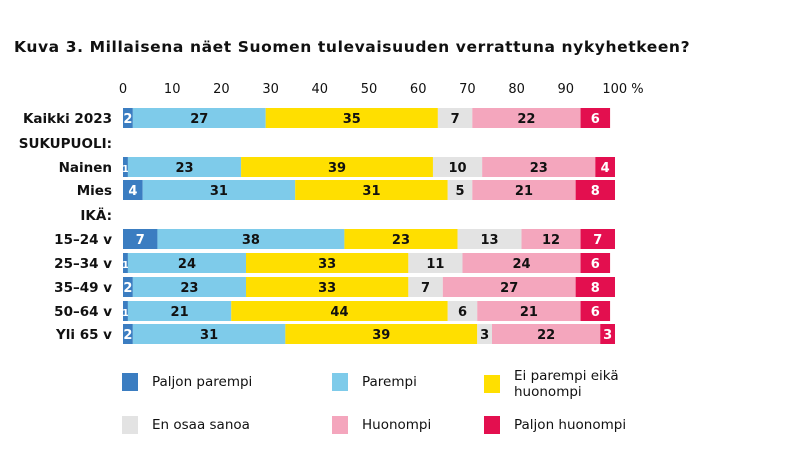  What do you see at coordinates (566, 89) in the screenshot?
I see `x-tick-label: 90` at bounding box center [566, 89].